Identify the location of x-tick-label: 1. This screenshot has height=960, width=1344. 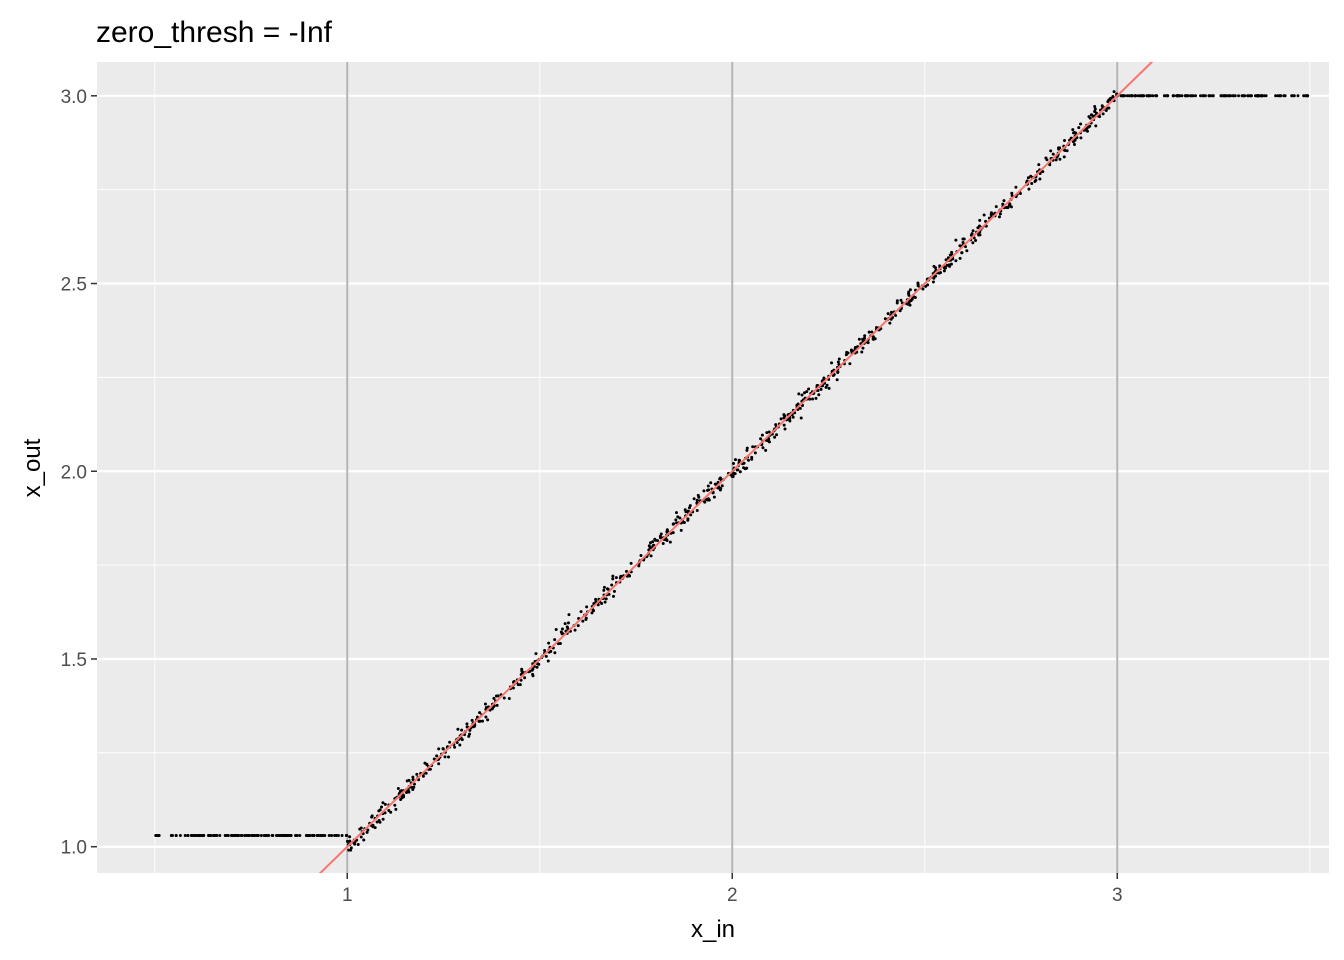
(347, 895).